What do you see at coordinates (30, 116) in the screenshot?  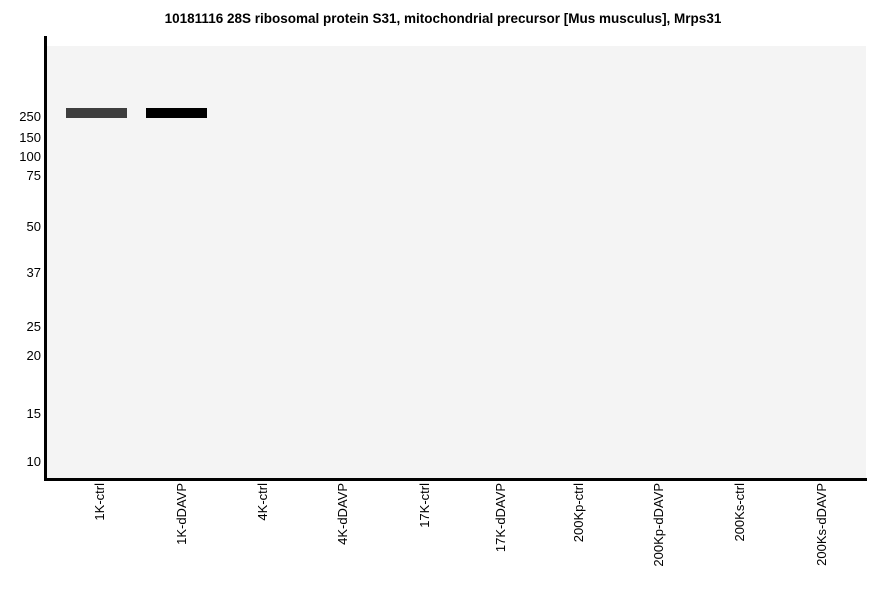 I see `y-axis-tick-label: 250` at bounding box center [30, 116].